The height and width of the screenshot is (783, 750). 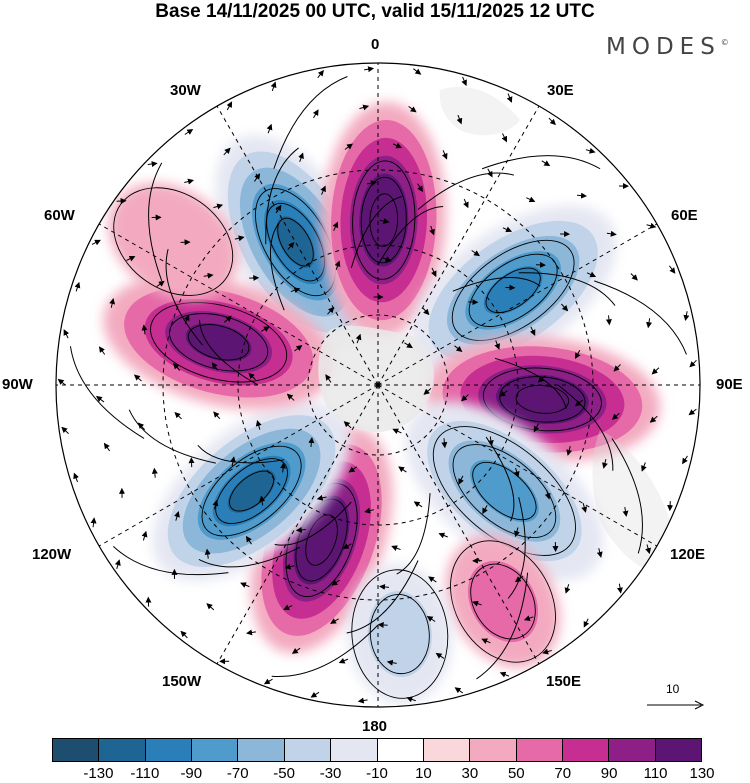 I want to click on lobe-120e-negative, so click(x=504, y=491).